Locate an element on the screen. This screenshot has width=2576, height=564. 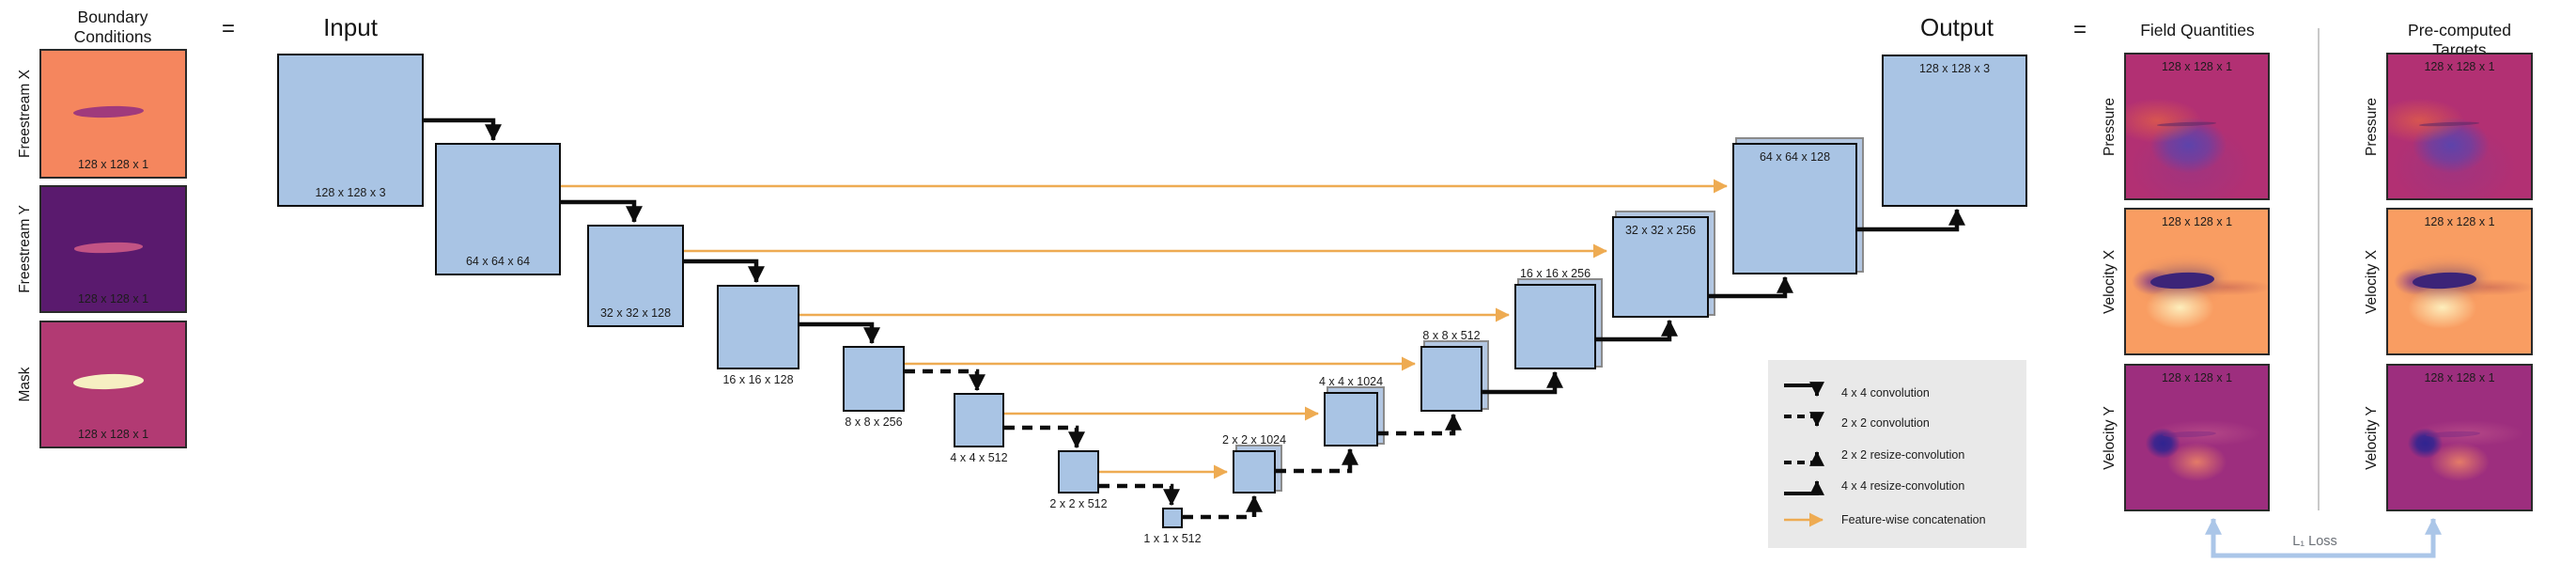
legend-item-2x2-resize-convolution: 2 x 2 resize-convolution is located at coordinates (1903, 455).